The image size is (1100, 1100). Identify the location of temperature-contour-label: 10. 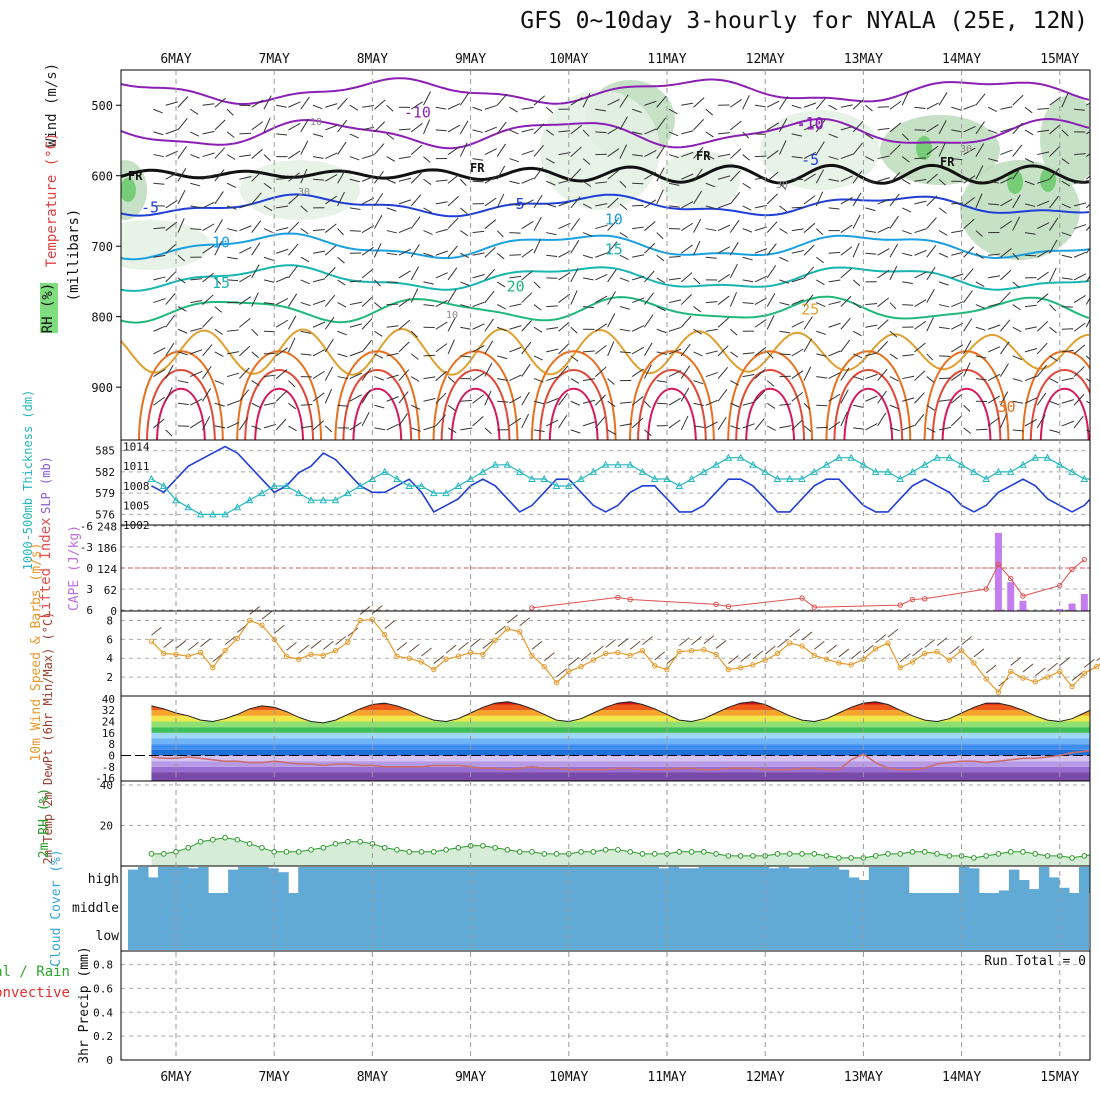
(614, 219).